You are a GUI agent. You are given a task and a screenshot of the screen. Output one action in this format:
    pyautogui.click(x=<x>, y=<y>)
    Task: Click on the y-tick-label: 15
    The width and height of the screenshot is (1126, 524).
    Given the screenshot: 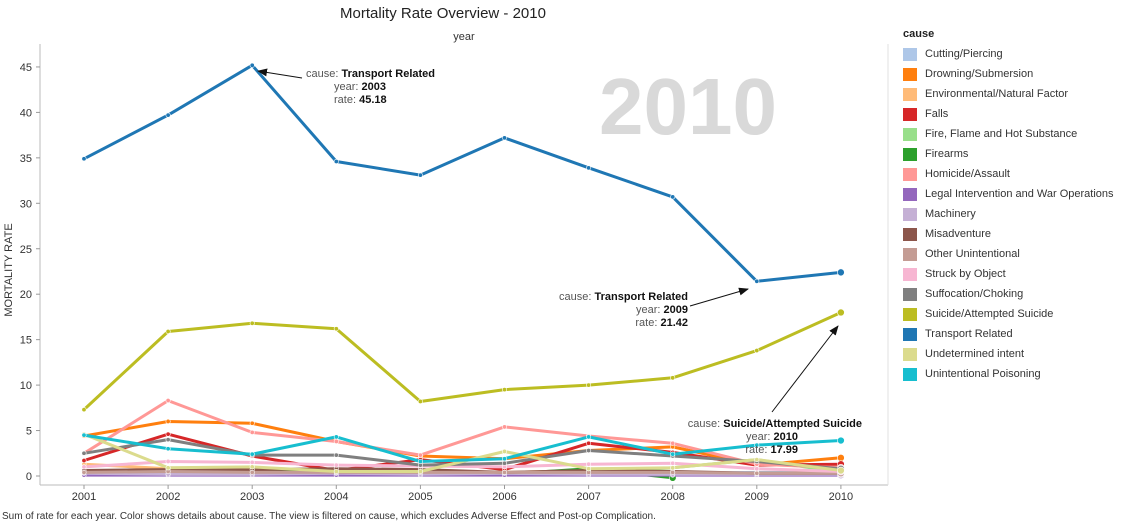 What is the action you would take?
    pyautogui.click(x=26, y=341)
    